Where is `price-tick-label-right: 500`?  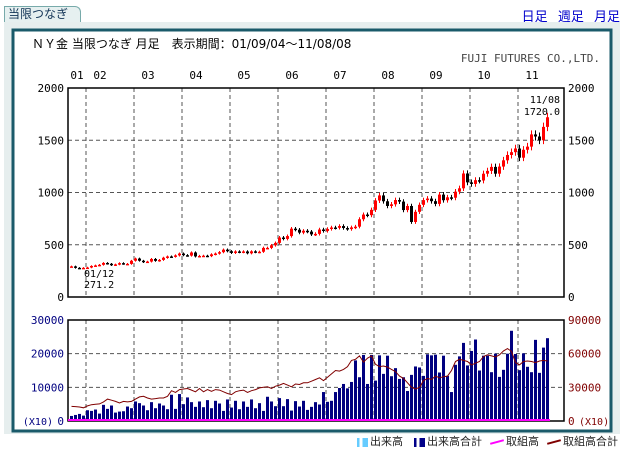 price-tick-label-right: 500 is located at coordinates (578, 245).